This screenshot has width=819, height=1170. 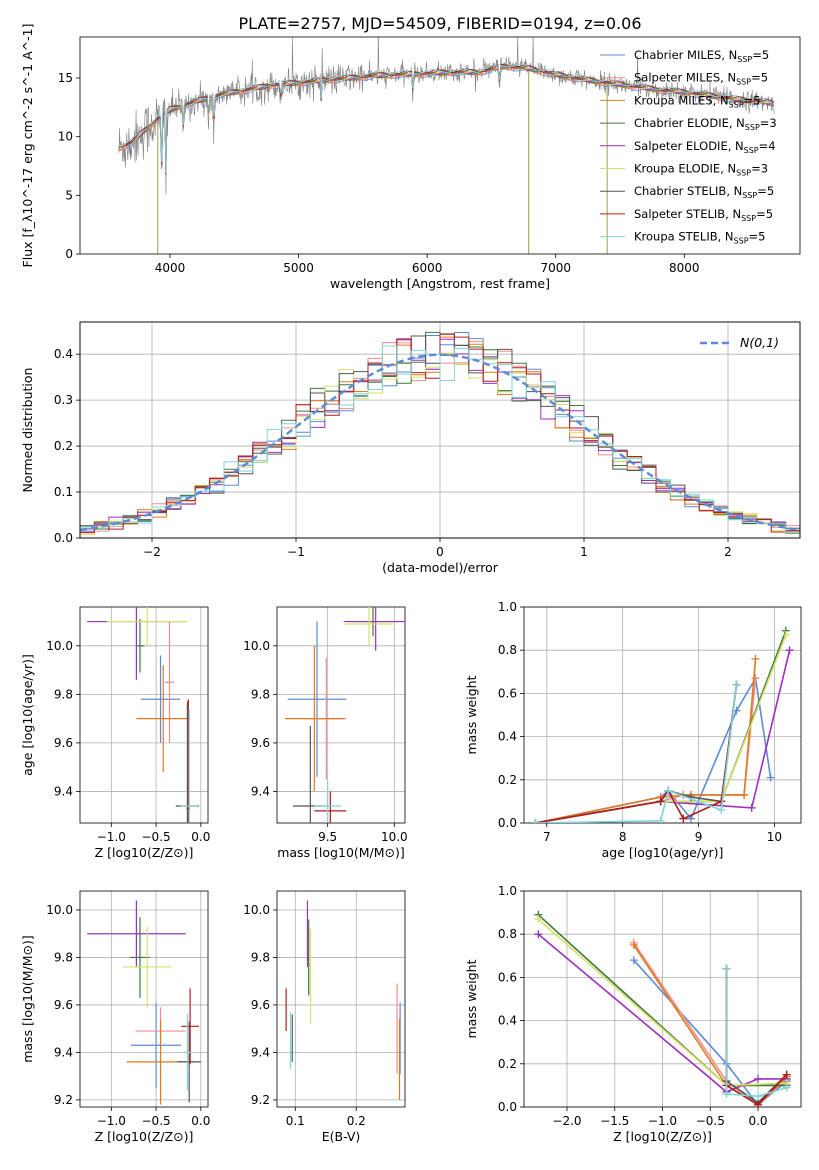 What do you see at coordinates (704, 192) in the screenshot?
I see `legend-label: Chabrier STELIB, NSSP=5` at bounding box center [704, 192].